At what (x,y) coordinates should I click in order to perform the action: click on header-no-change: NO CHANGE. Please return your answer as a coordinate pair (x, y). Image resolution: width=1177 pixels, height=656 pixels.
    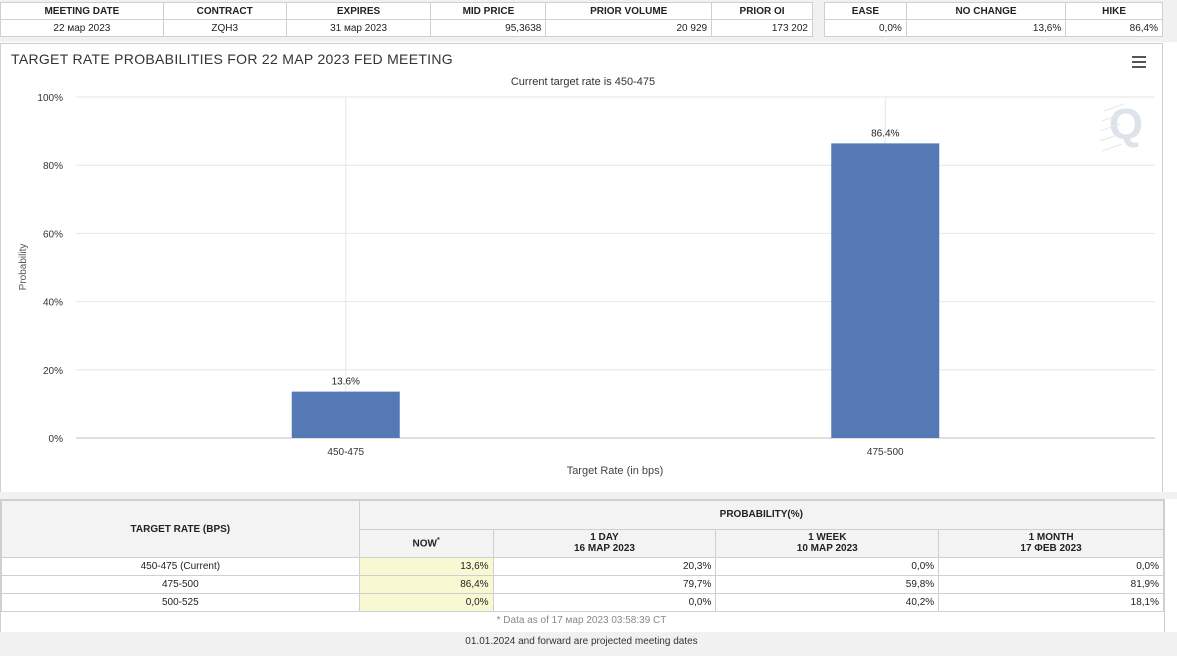
    Looking at the image, I should click on (986, 11).